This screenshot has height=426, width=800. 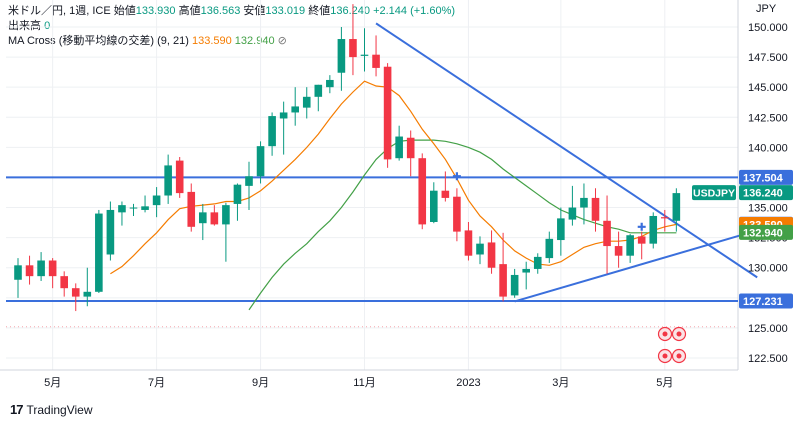 What do you see at coordinates (364, 383) in the screenshot?
I see `time-tick-label: 11月` at bounding box center [364, 383].